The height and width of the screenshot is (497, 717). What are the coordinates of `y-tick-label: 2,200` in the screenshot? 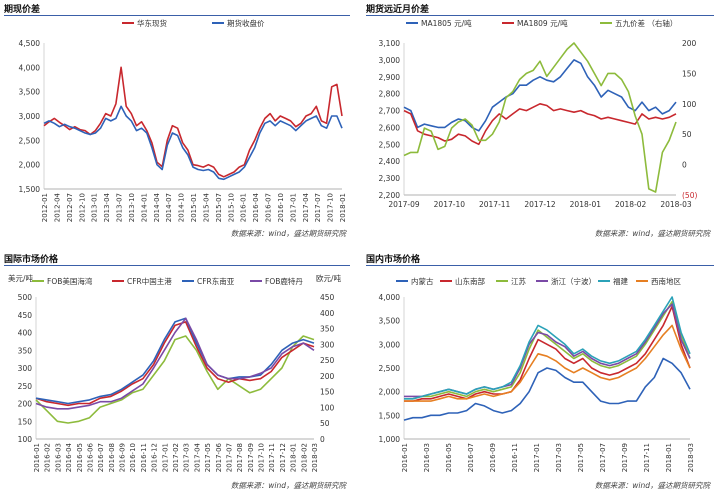 It's located at (390, 195).